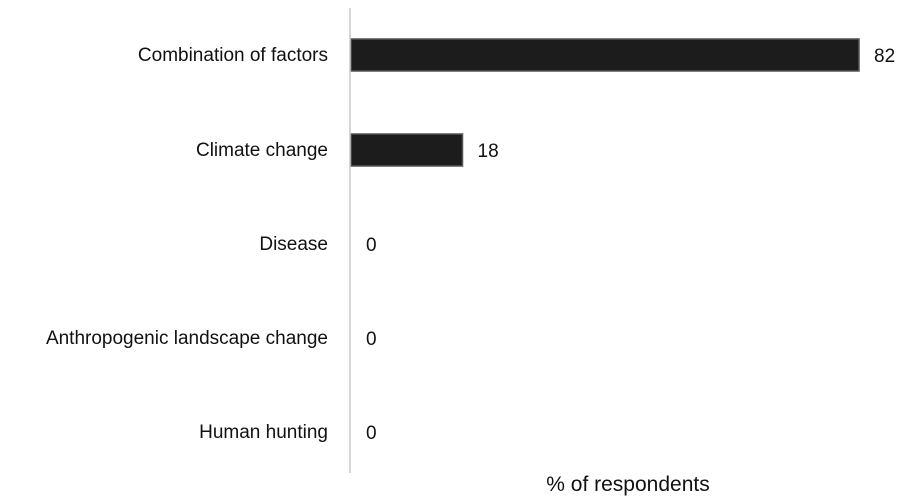 The image size is (898, 498). What do you see at coordinates (293, 244) in the screenshot?
I see `category-label-3: Disease` at bounding box center [293, 244].